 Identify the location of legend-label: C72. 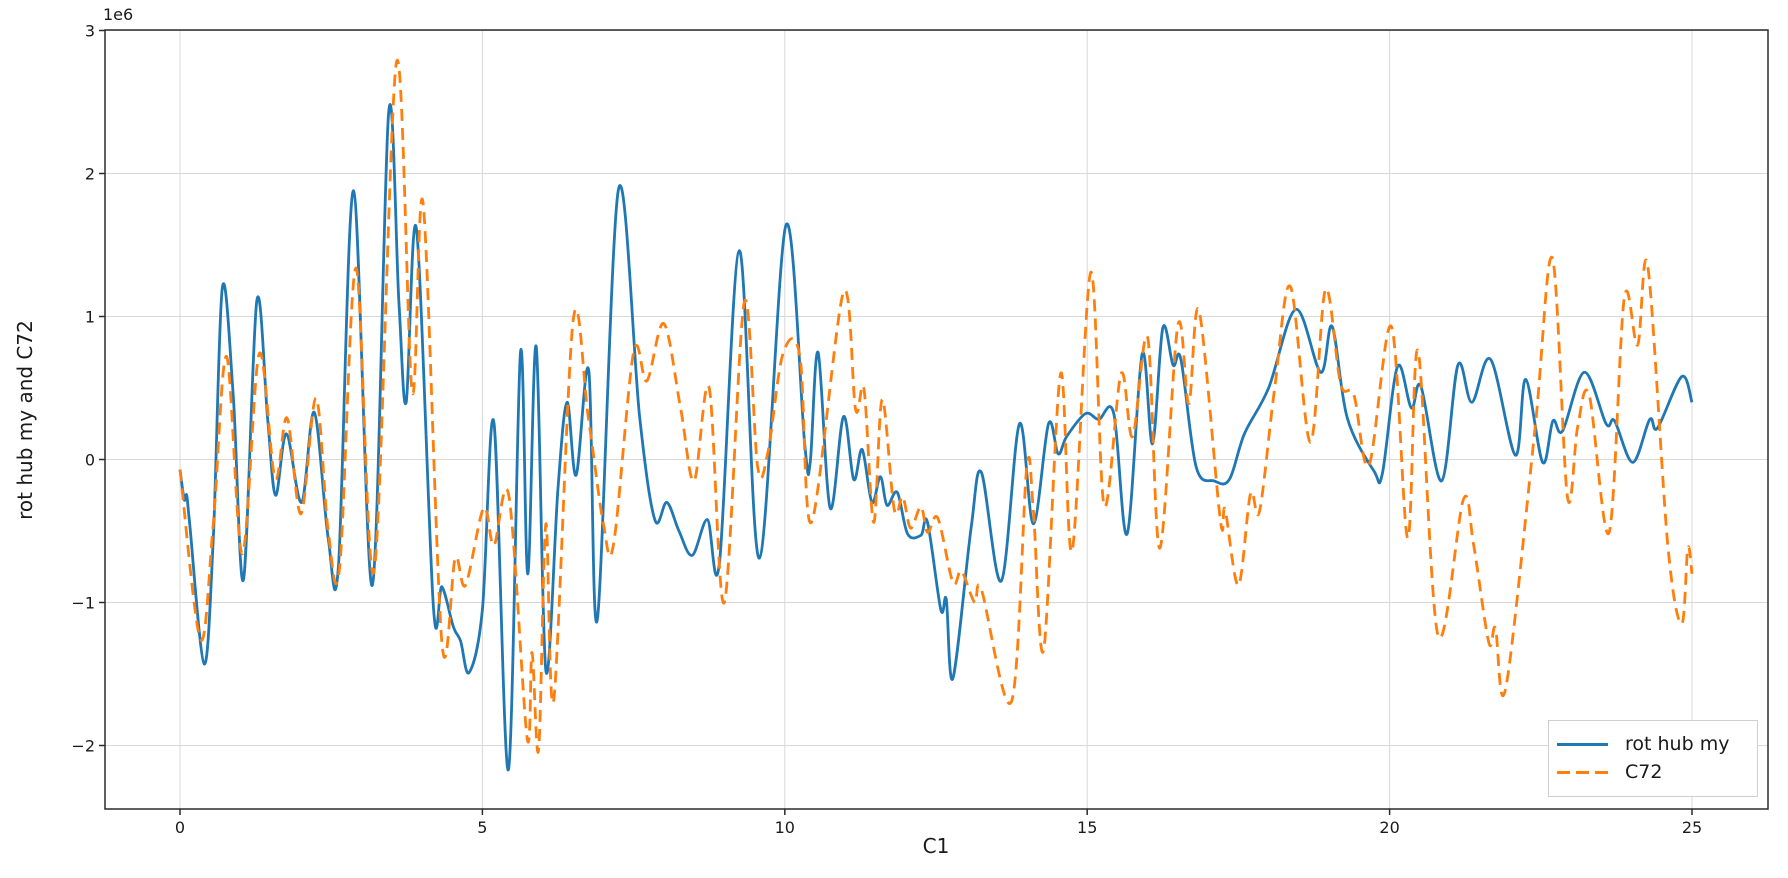
(1644, 772).